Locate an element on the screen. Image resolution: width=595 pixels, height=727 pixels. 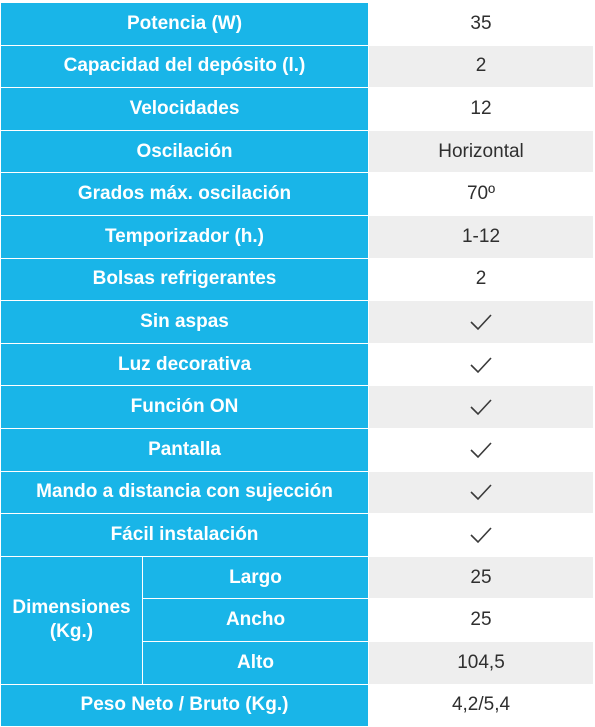
spec-label-peso: Peso Neto / Bruto (Kg.) is located at coordinates (184, 705).